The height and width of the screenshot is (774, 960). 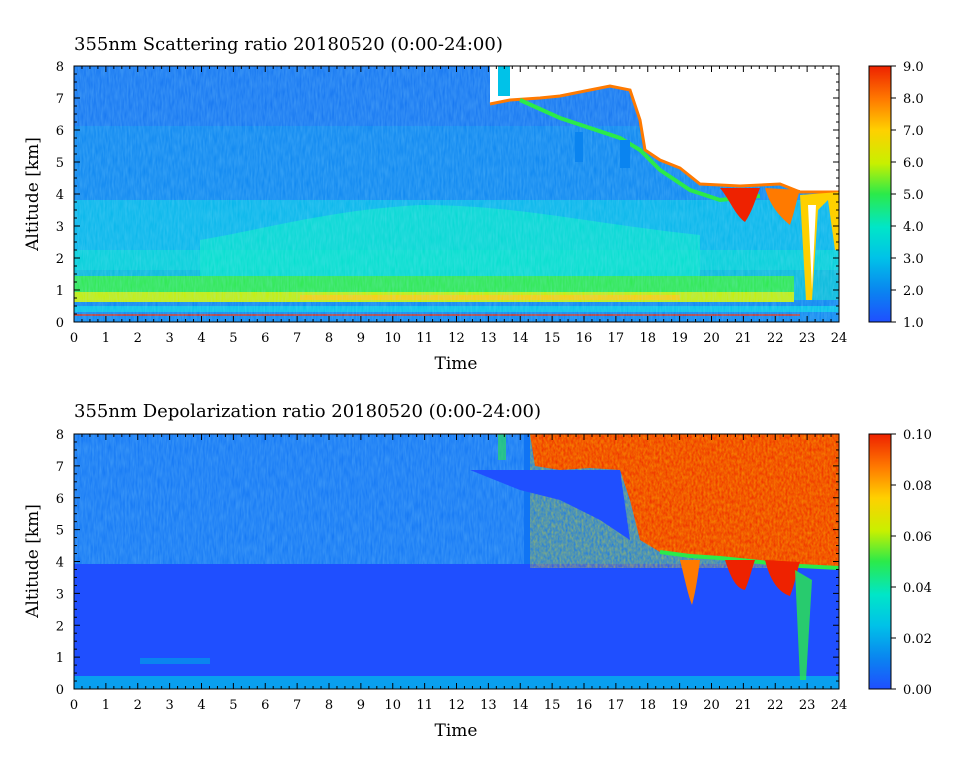 What do you see at coordinates (917, 486) in the screenshot?
I see `colorbar-tick-label: 0.08` at bounding box center [917, 486].